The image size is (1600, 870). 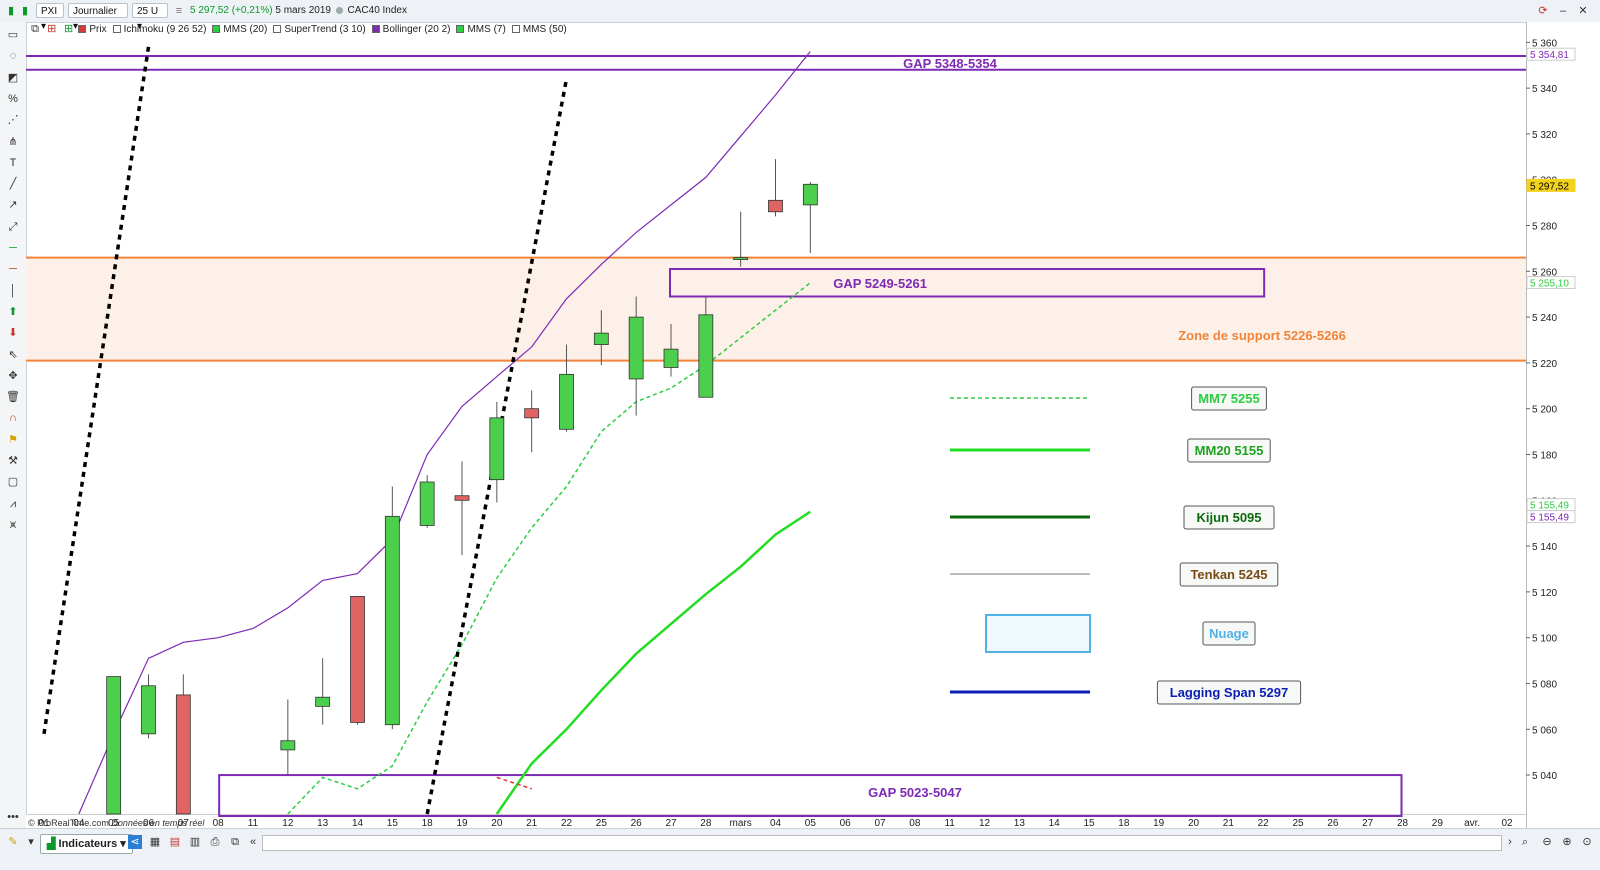 What do you see at coordinates (1544, 364) in the screenshot?
I see `y-tick-label: 5 220` at bounding box center [1544, 364].